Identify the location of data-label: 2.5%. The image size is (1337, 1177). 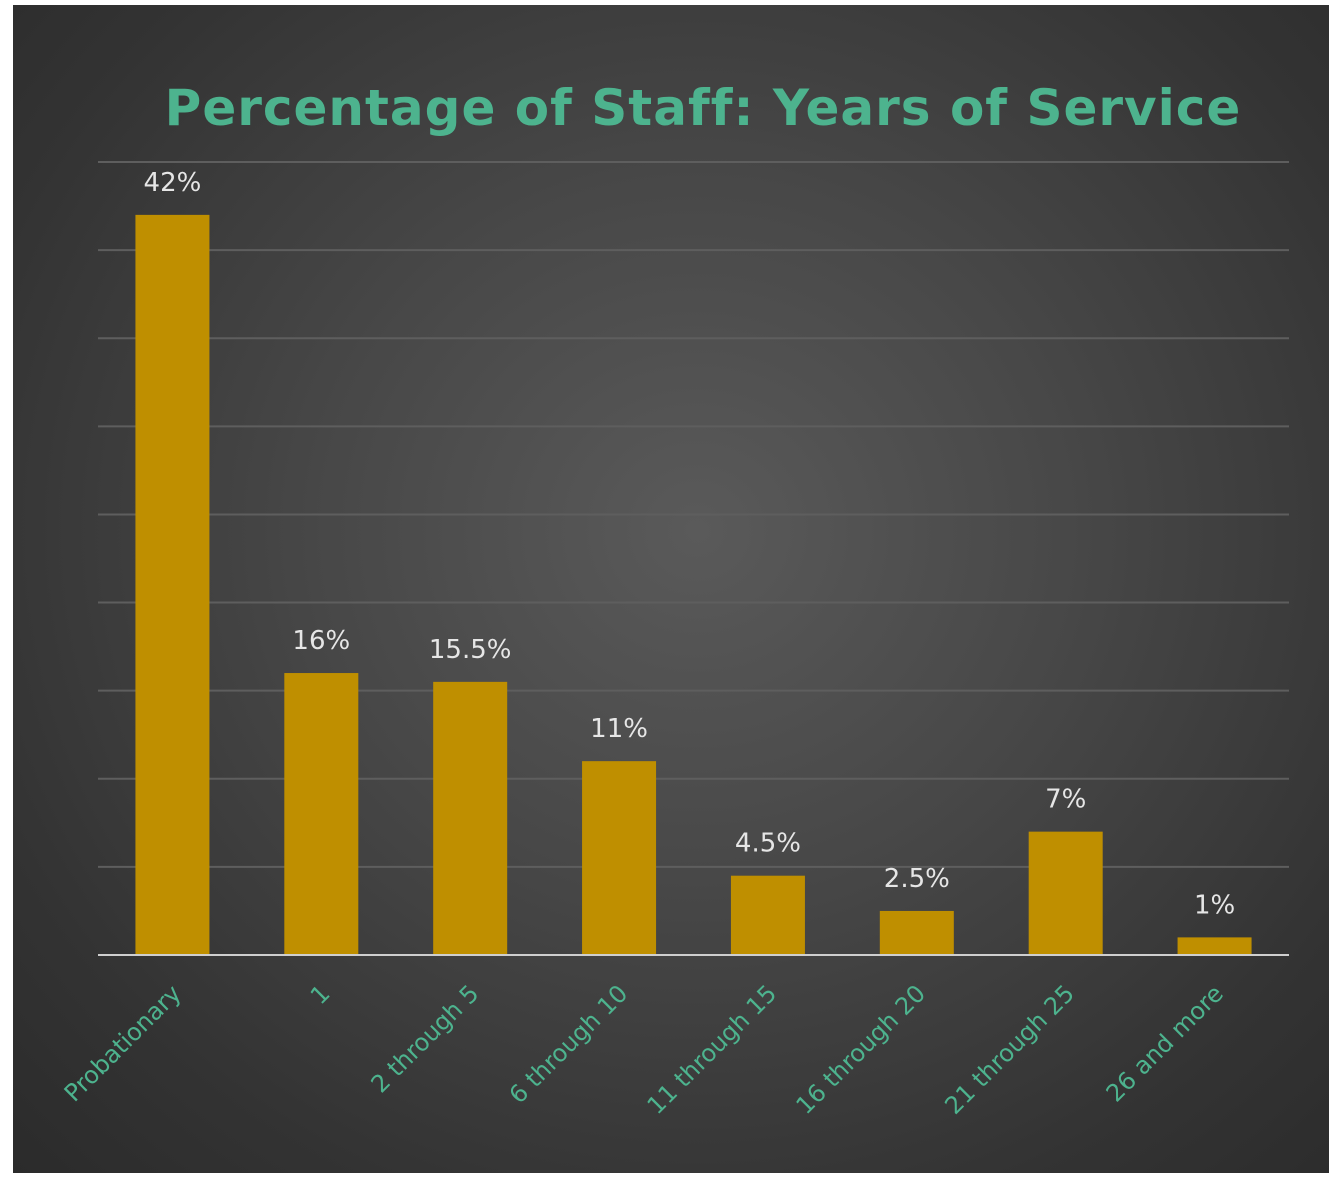
(917, 879).